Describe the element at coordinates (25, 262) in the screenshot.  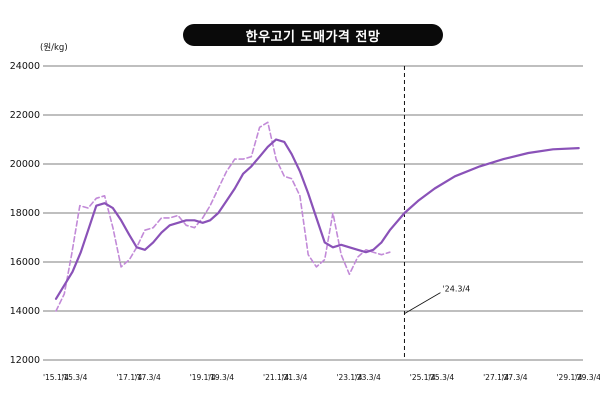
I see `y-tick-label: 16000` at that location.